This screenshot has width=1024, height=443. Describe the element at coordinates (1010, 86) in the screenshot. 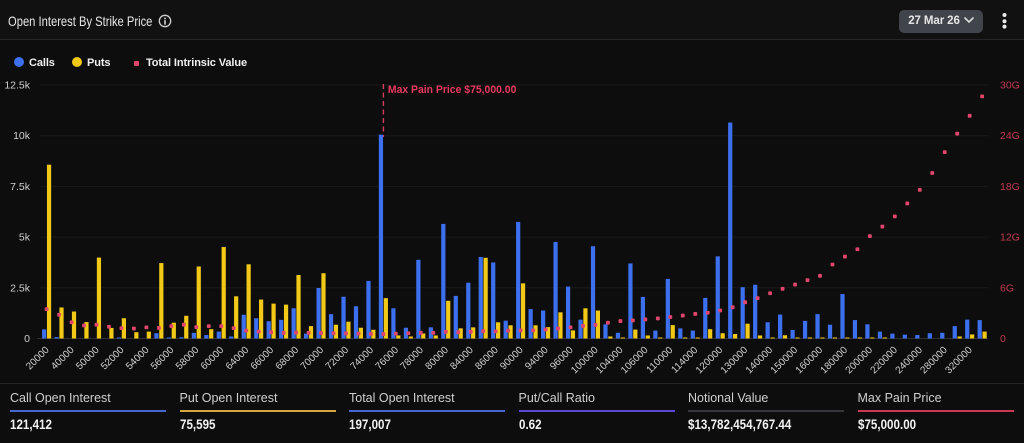

I see `svg-text: 30G` at that location.